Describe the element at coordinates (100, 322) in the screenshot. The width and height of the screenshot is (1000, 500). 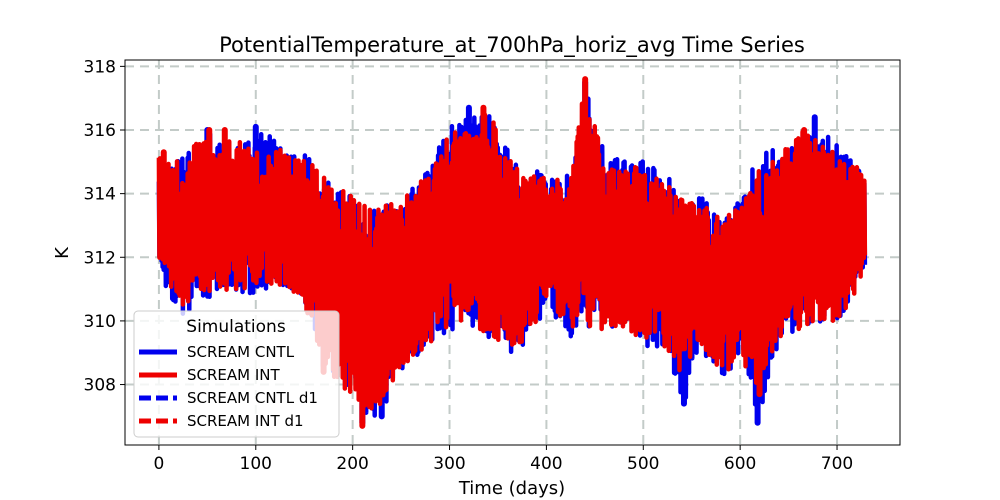
I see `y-tick-label: 310` at that location.